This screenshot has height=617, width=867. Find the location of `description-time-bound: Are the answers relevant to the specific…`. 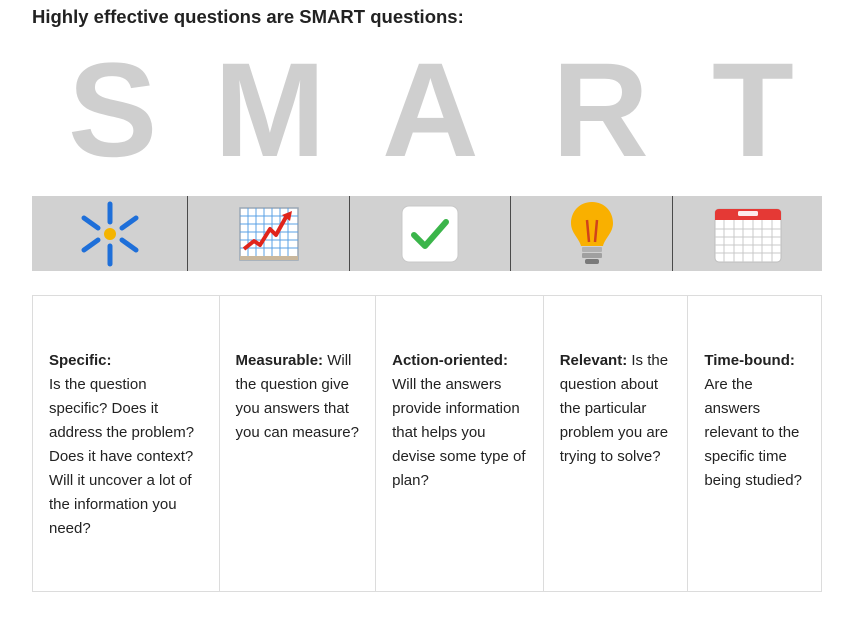

description-time-bound: Are the answers relevant to the specific… is located at coordinates (753, 432).